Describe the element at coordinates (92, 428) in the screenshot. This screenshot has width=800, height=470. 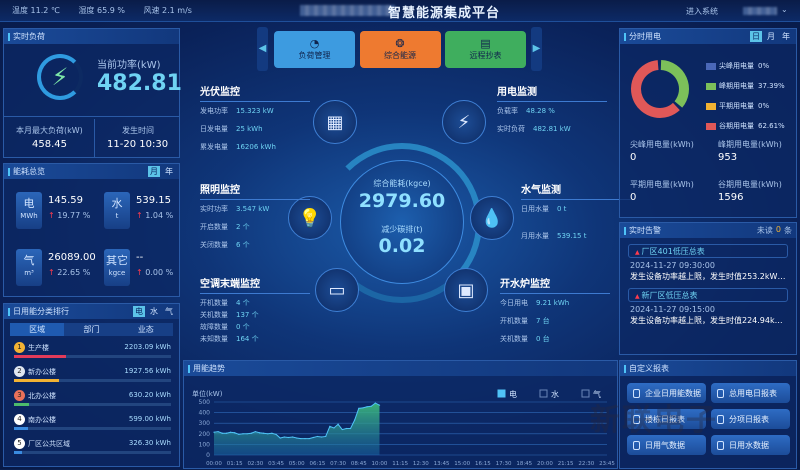
I see `ranking-bar` at that location.